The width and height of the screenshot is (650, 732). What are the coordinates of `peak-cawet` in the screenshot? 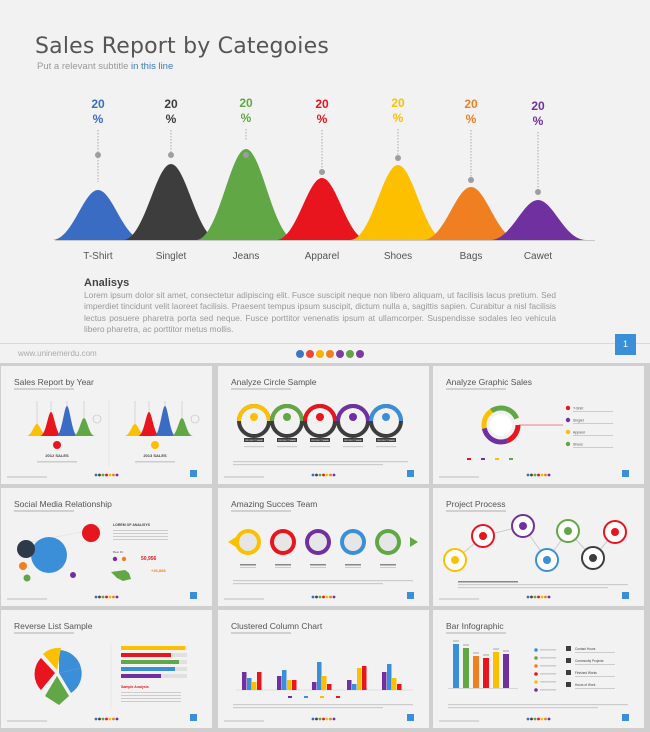 It's located at (538, 220).